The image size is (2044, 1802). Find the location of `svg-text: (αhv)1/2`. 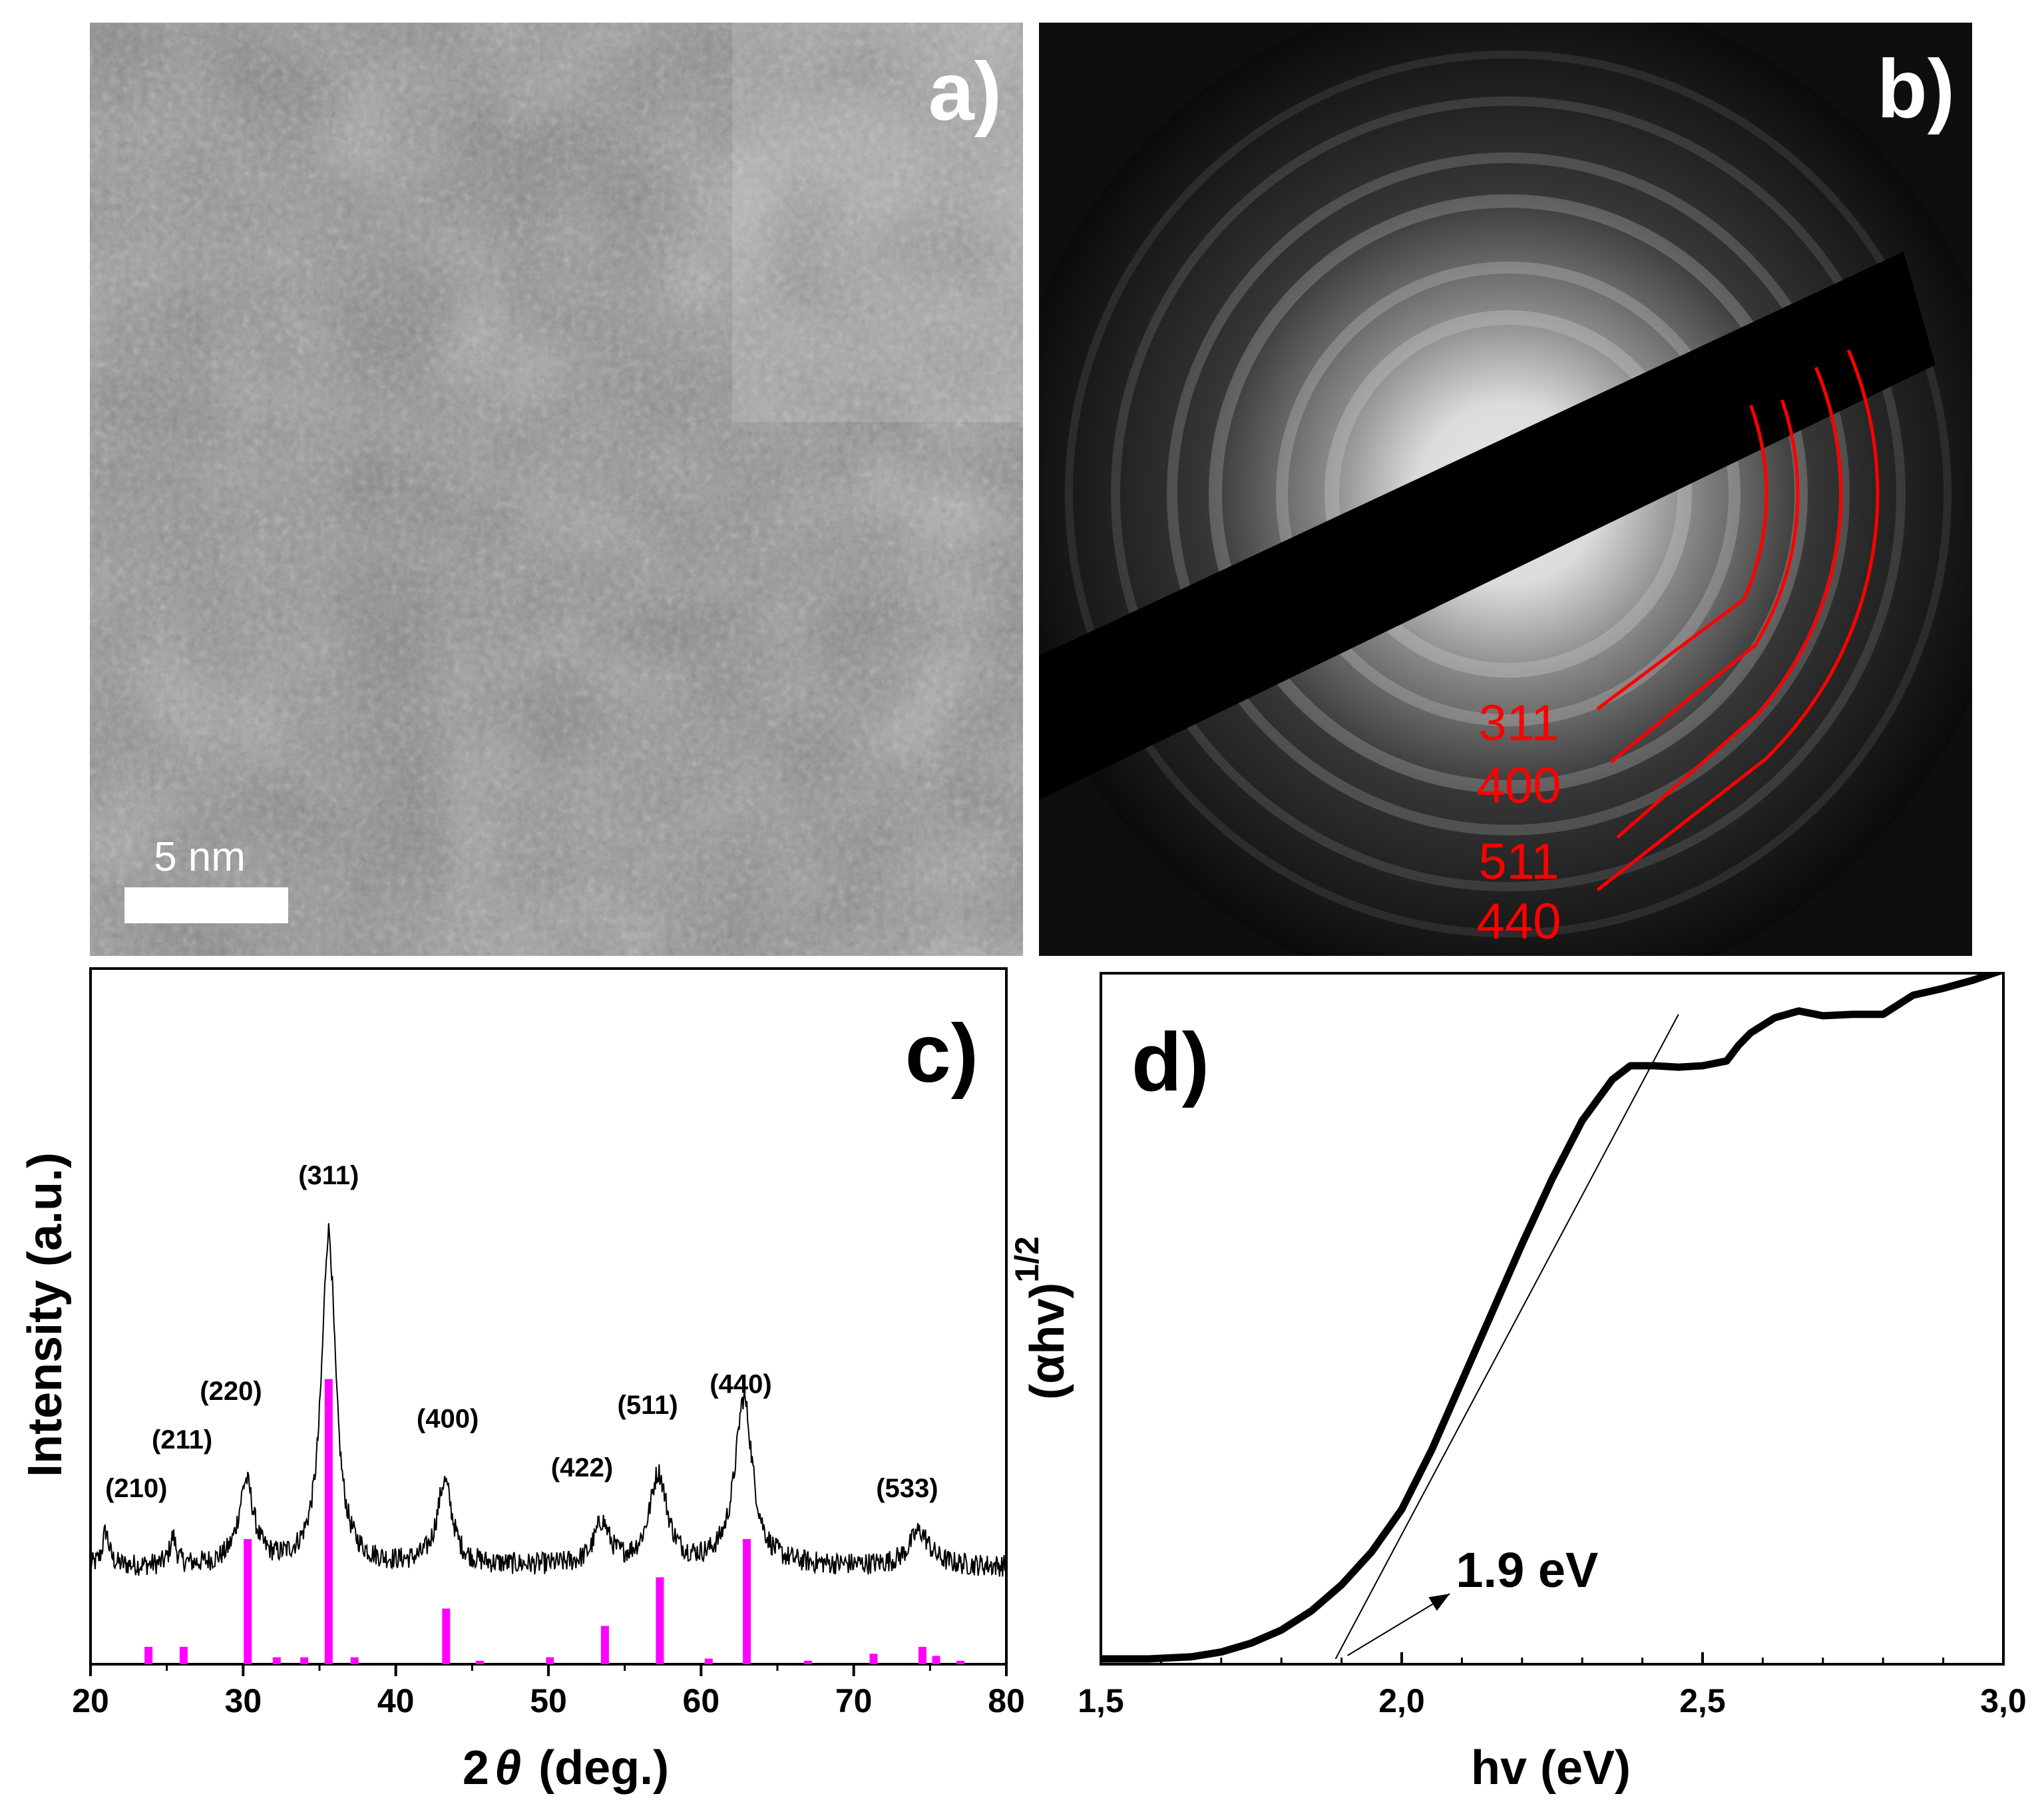

svg-text: (αhv)1/2 is located at coordinates (1041, 1318).